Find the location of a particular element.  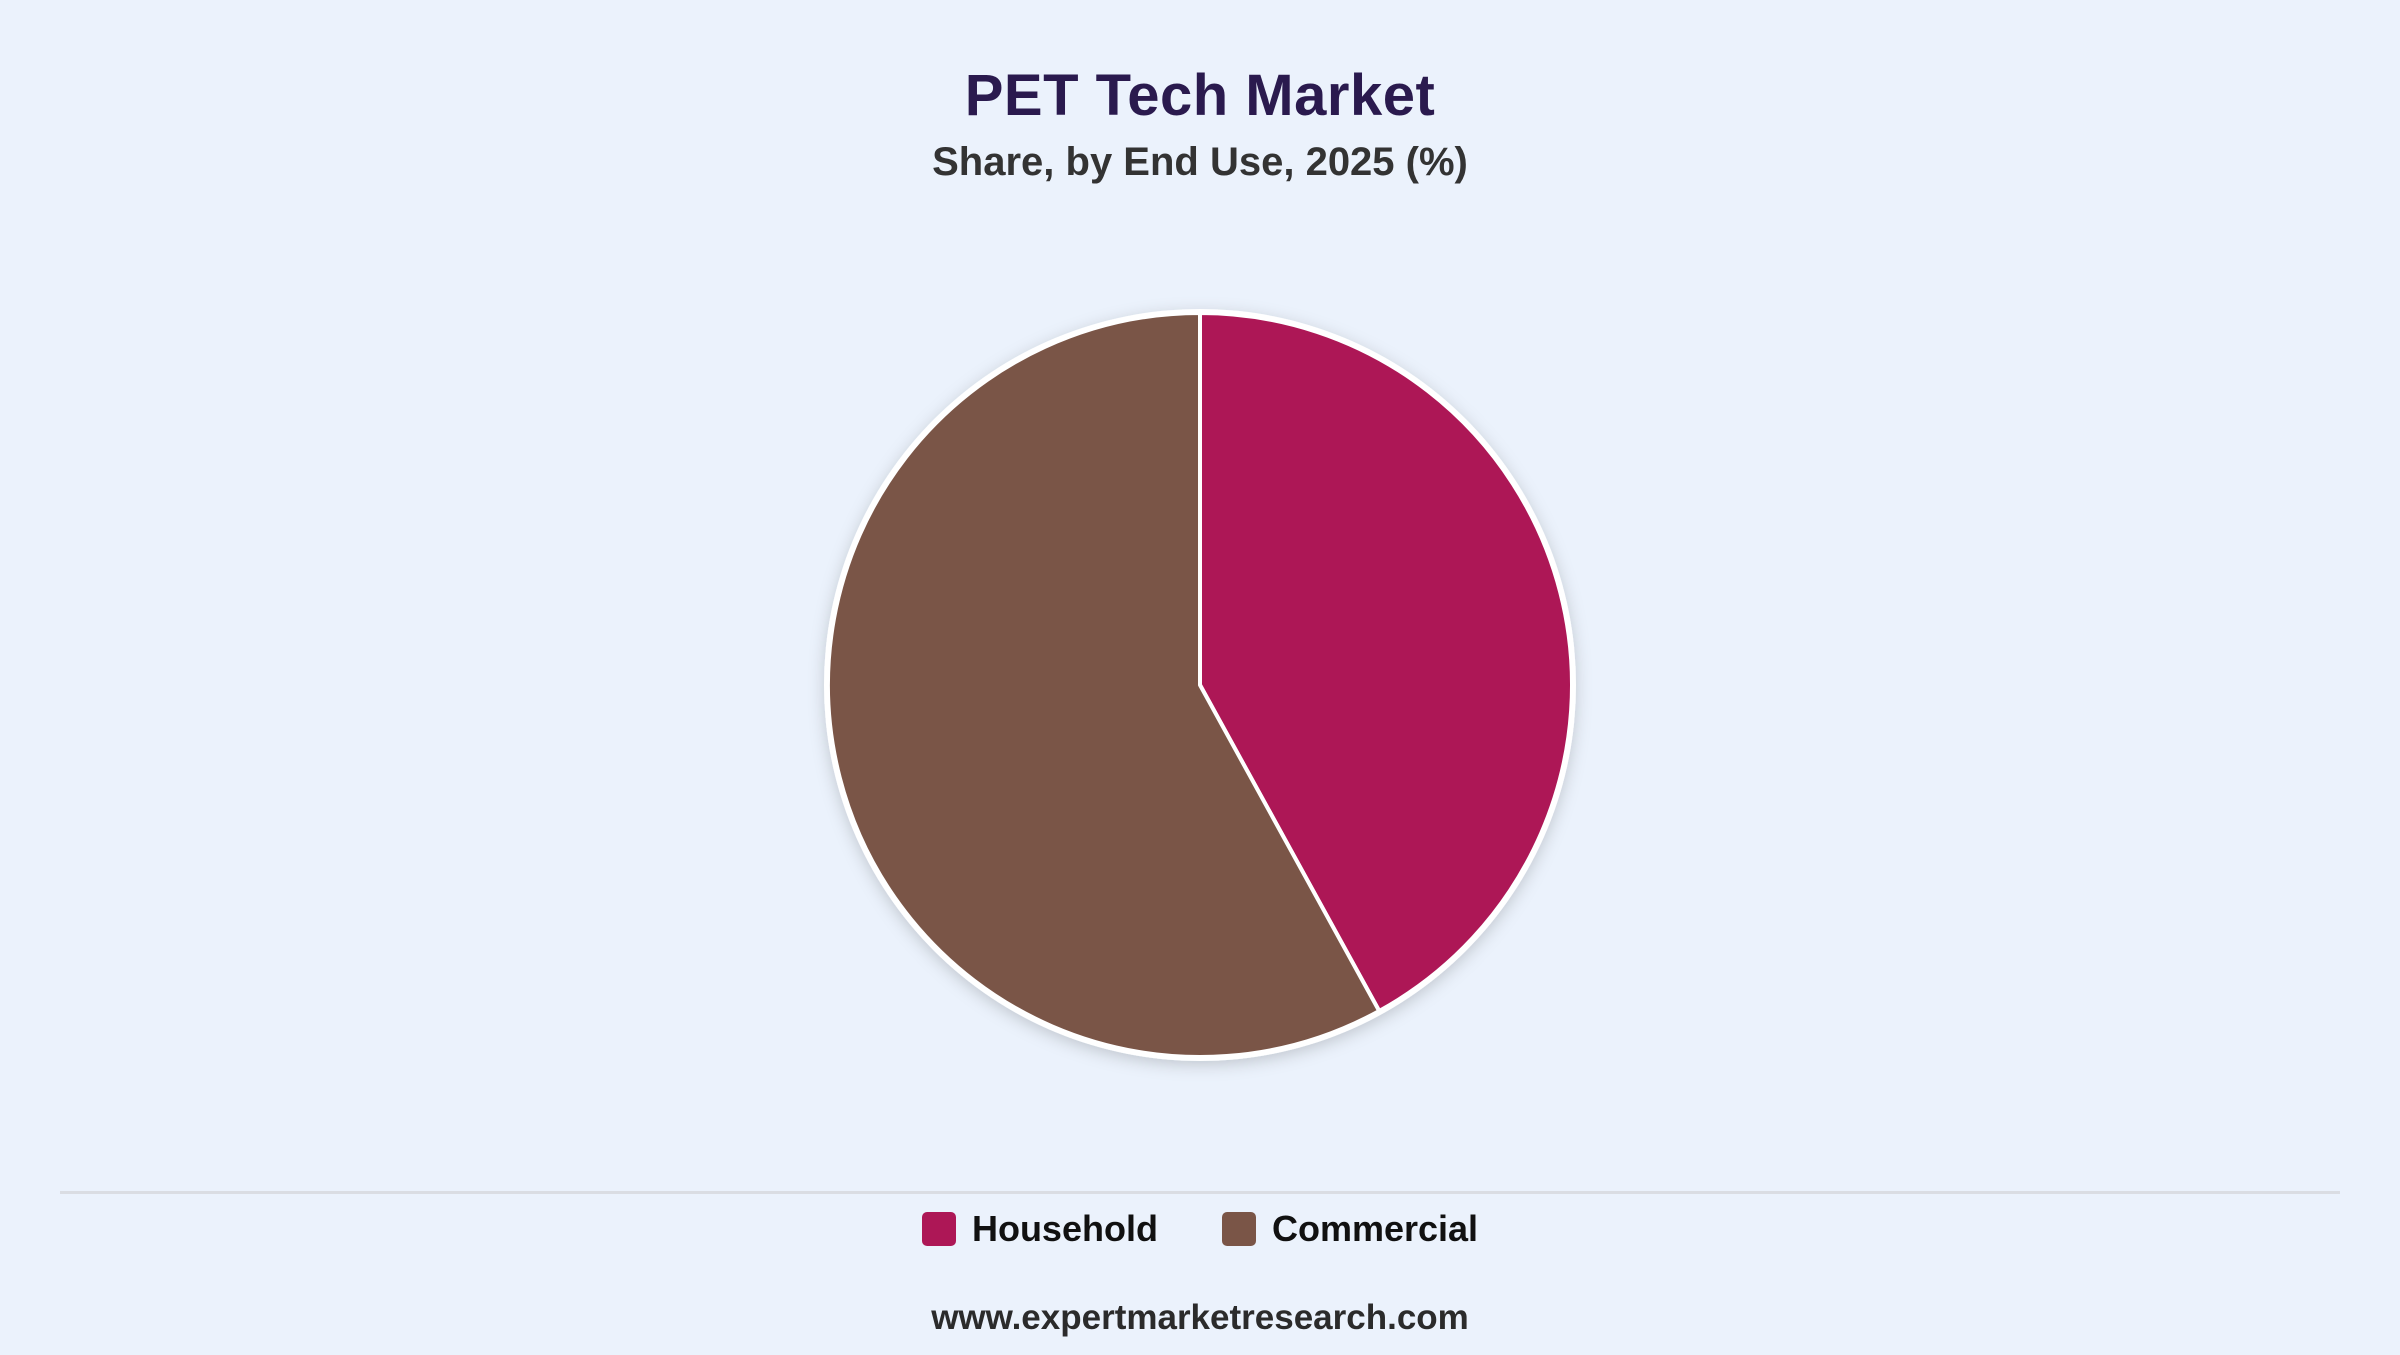

chart-legend: Household Commercial is located at coordinates (1200, 1229).